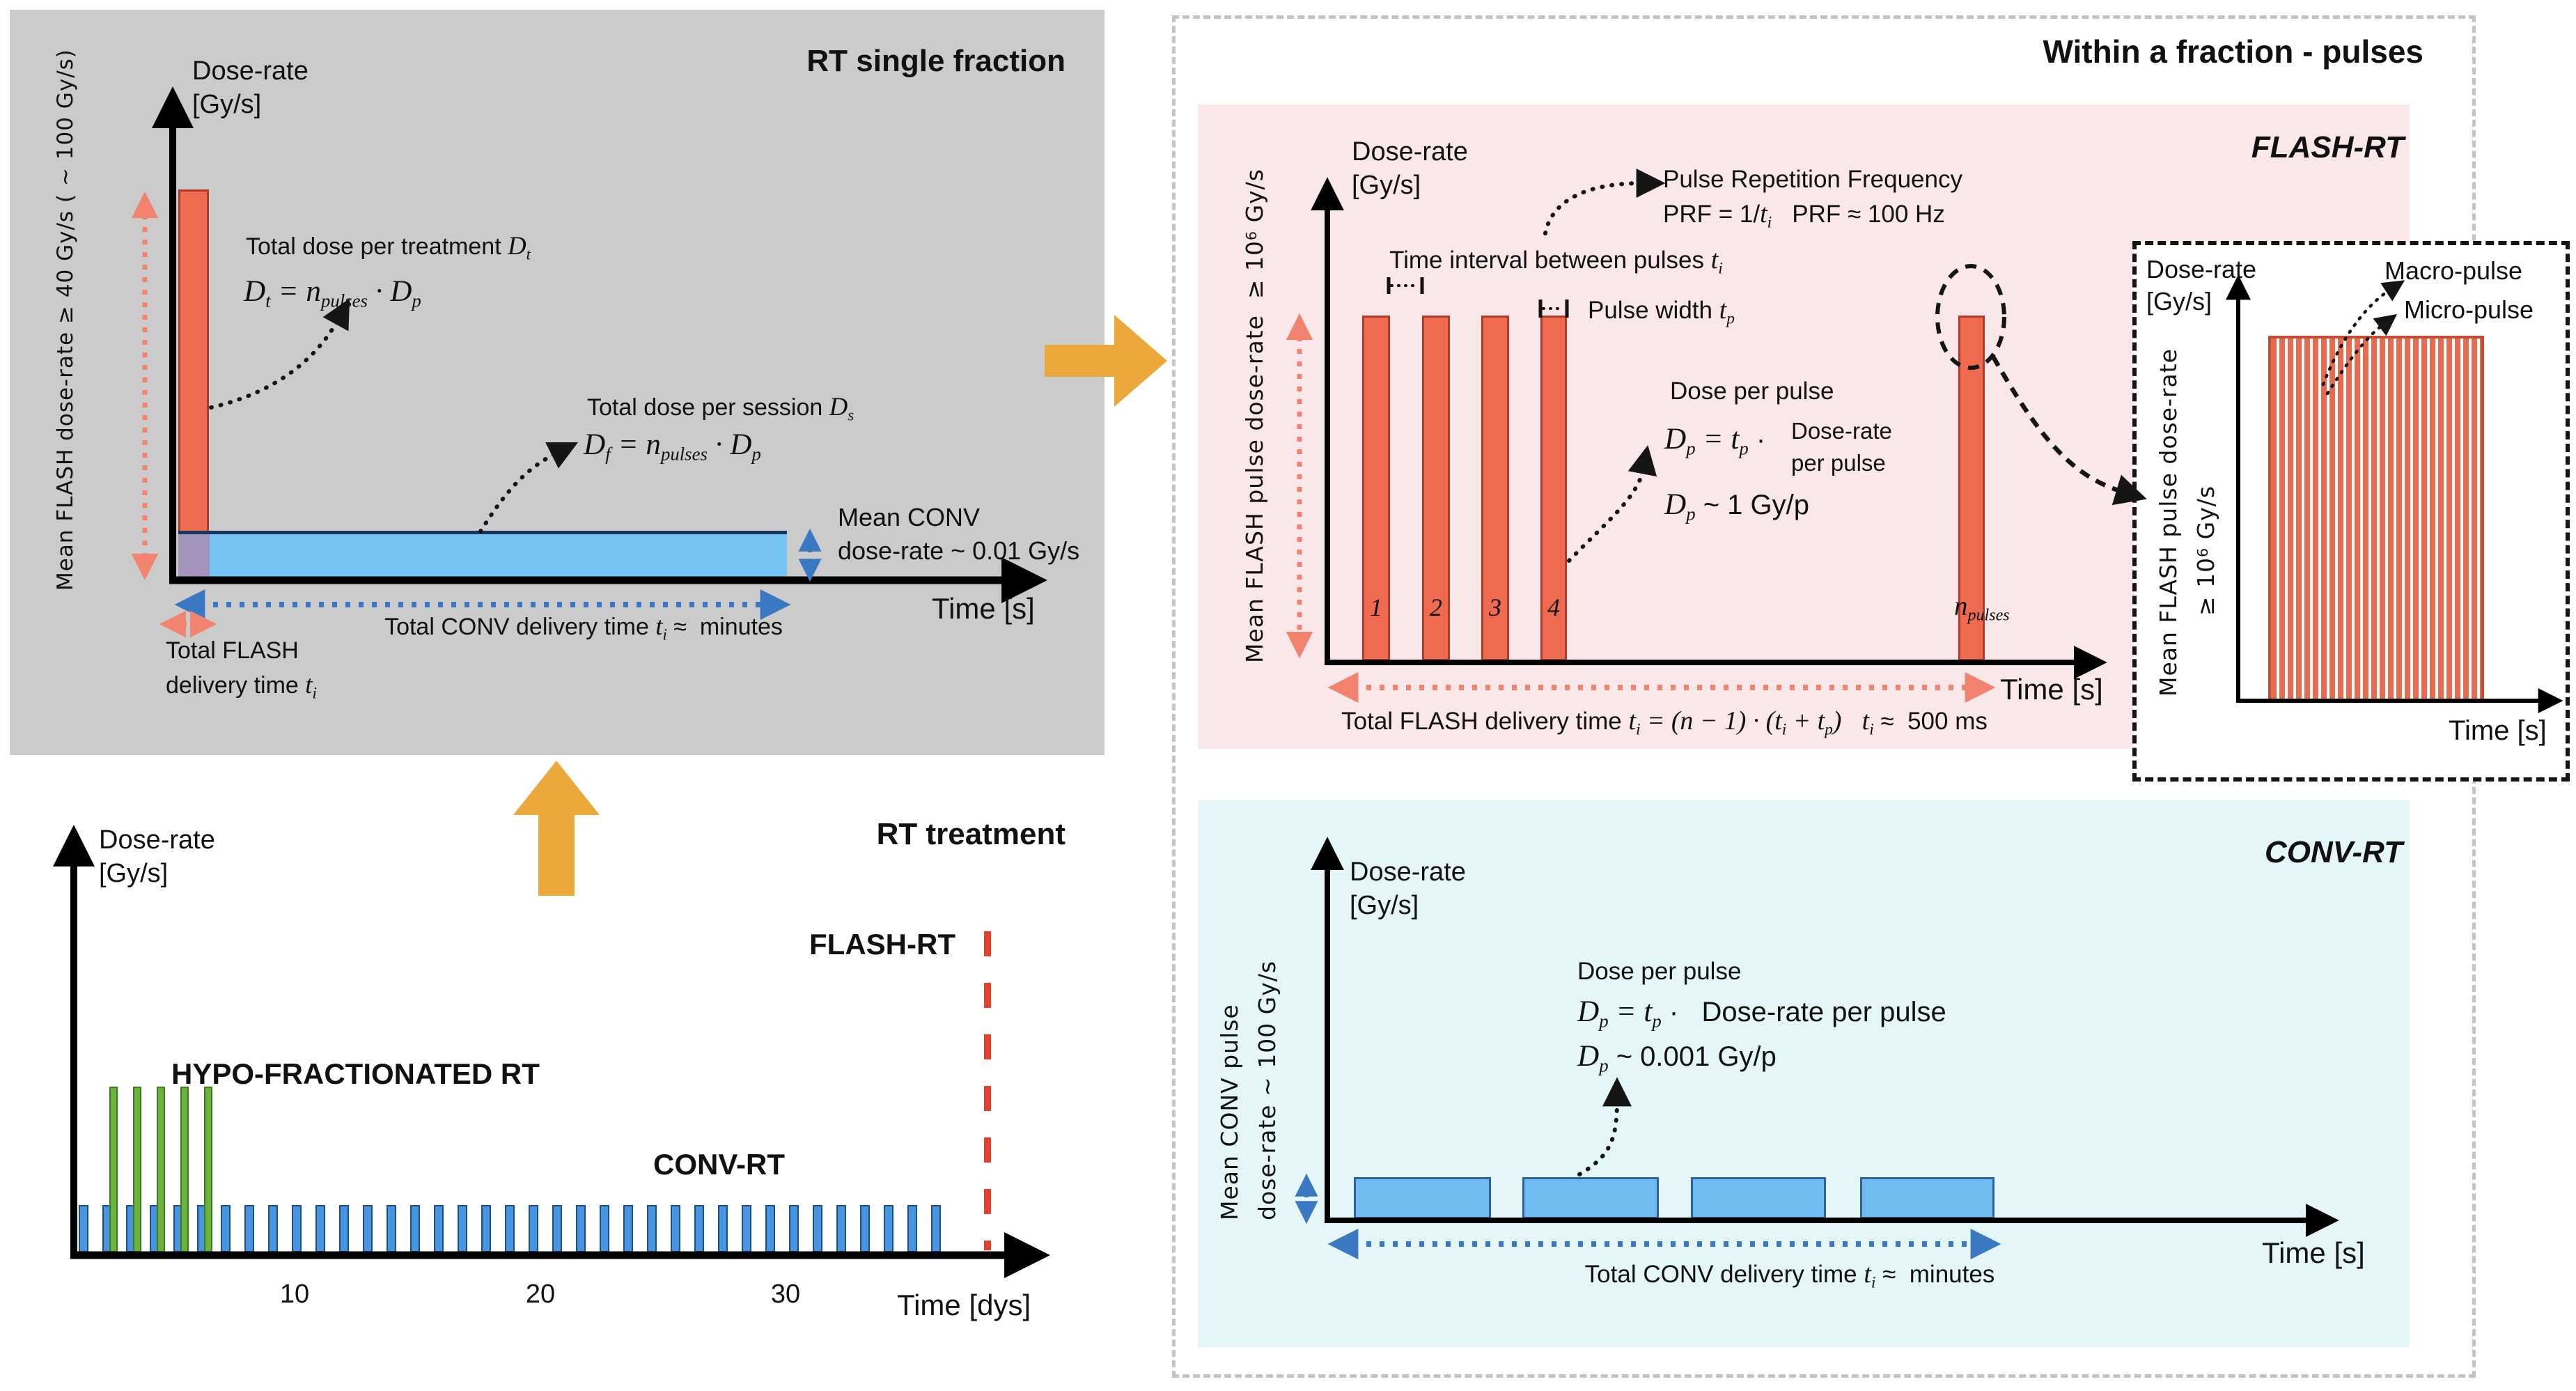 This screenshot has width=2576, height=1391. What do you see at coordinates (583, 628) in the screenshot?
I see `conv-delivery-time-label: Total CONV delivery time ti ≈ minutes` at bounding box center [583, 628].